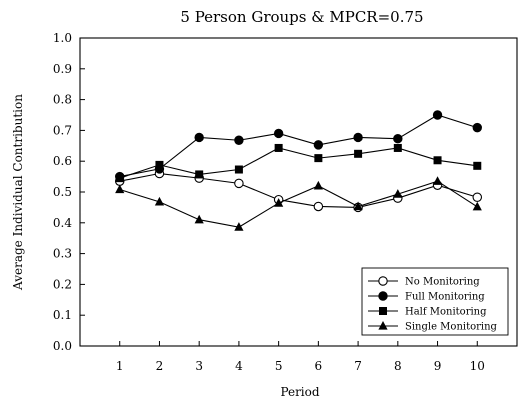 The width and height of the screenshot is (525, 409). Describe the element at coordinates (301, 17) in the screenshot. I see `chart-title: 5 Person Groups & MPCR=0.75` at that location.